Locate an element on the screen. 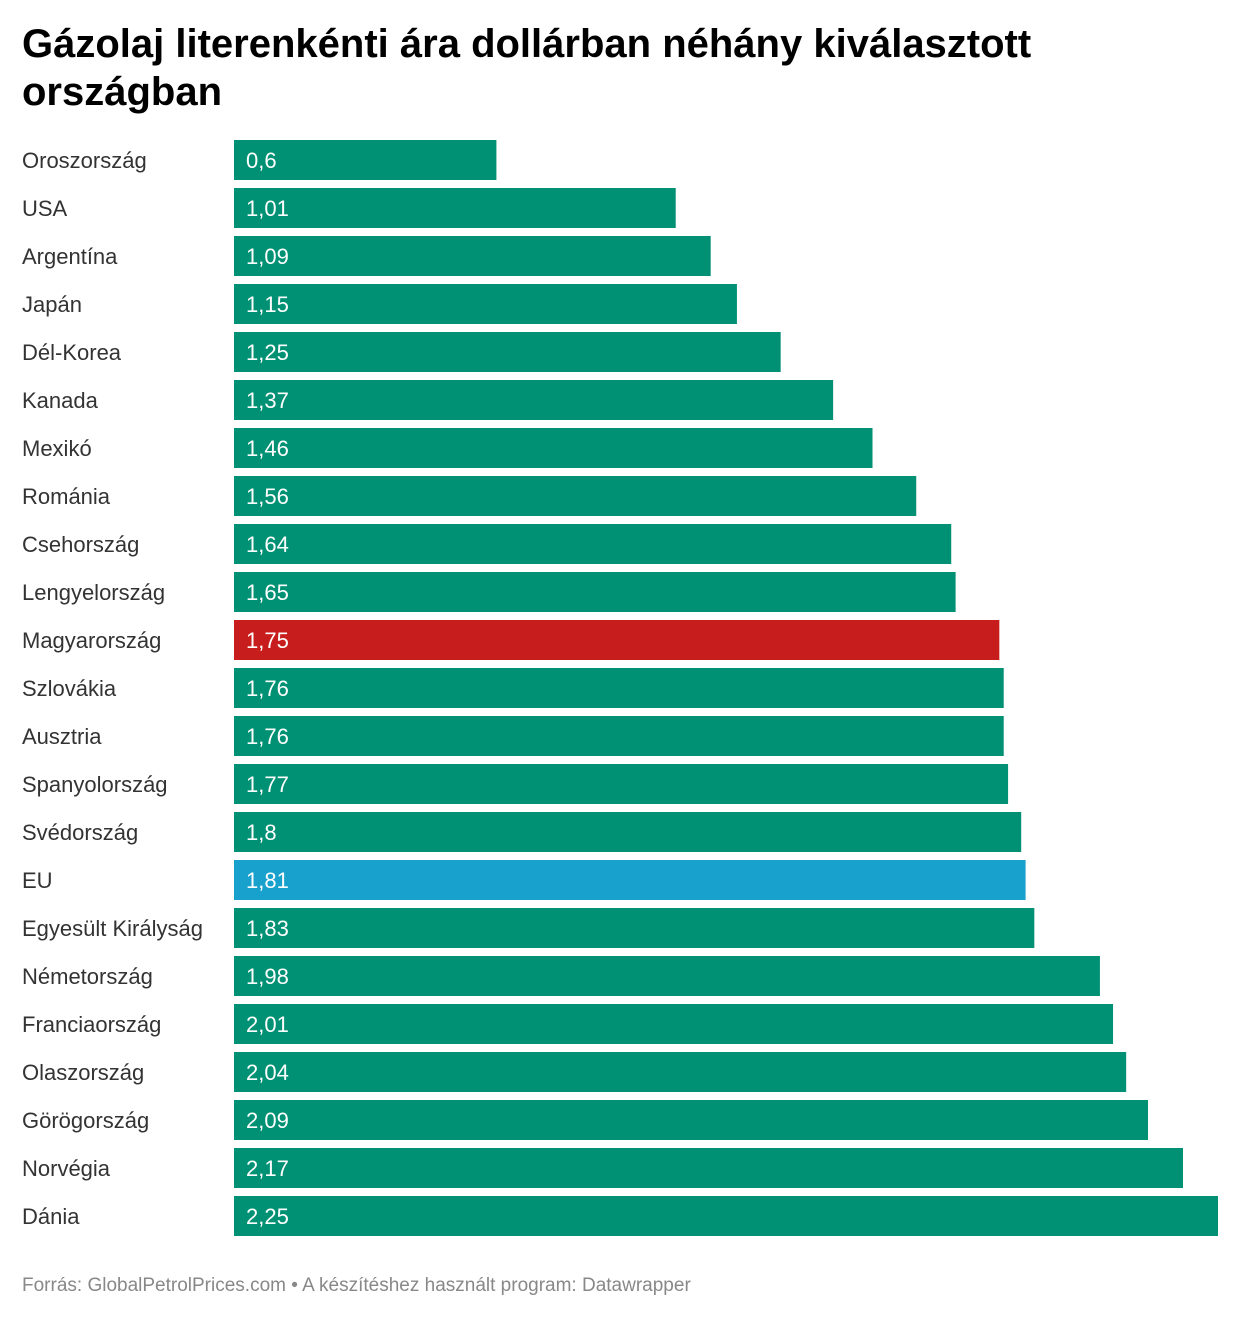  value-label: 1,56 is located at coordinates (267, 496).